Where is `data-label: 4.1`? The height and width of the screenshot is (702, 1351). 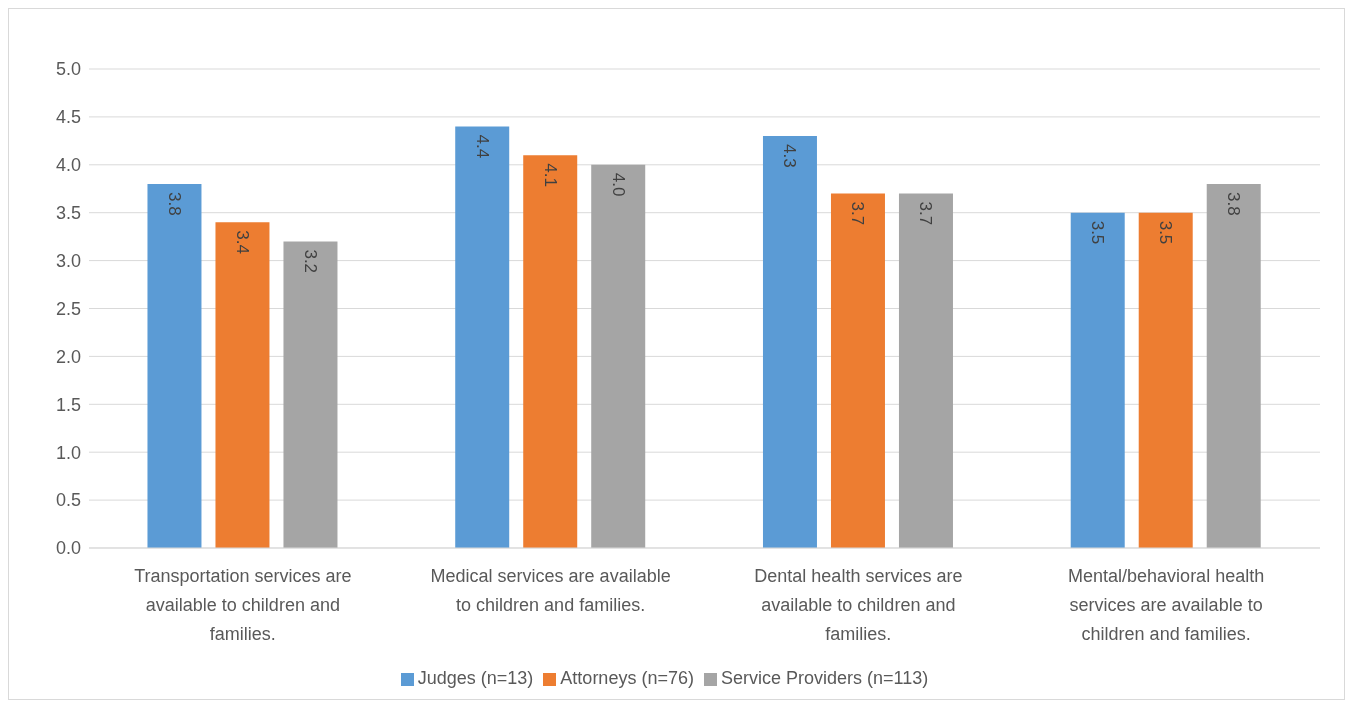 data-label: 4.1 is located at coordinates (550, 175).